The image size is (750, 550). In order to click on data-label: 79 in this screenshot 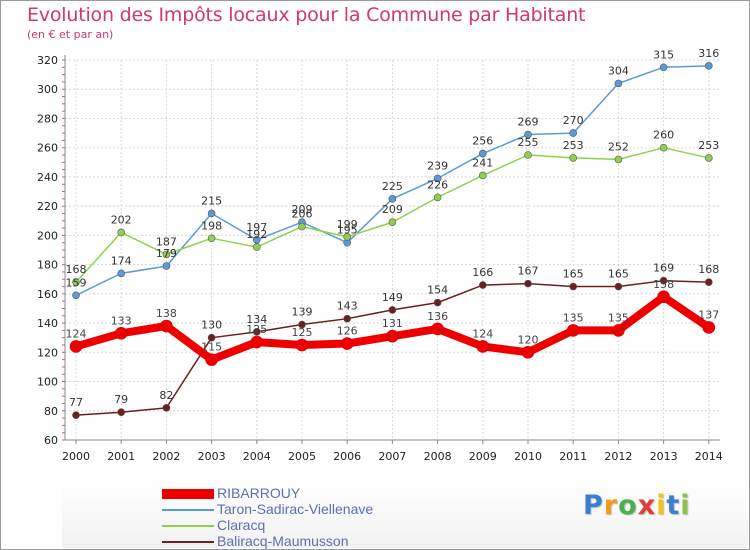, I will do `click(121, 399)`.